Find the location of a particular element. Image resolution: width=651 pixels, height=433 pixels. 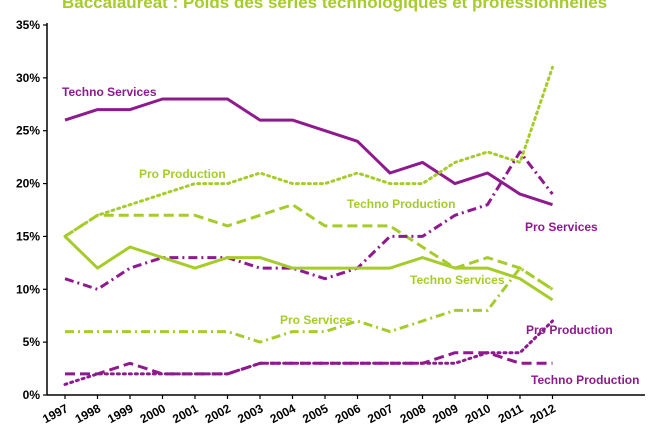

y-tick-label: 35% is located at coordinates (28, 25).